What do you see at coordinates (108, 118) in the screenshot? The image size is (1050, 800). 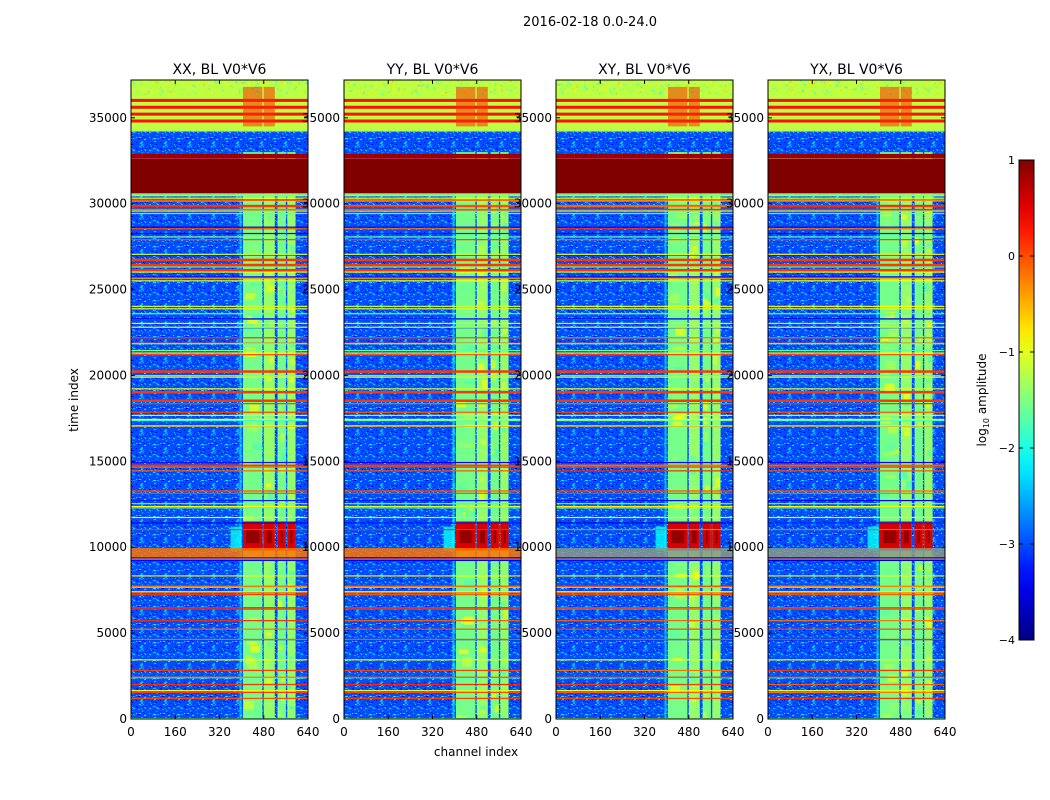 I see `y-tick-label: 35000` at bounding box center [108, 118].